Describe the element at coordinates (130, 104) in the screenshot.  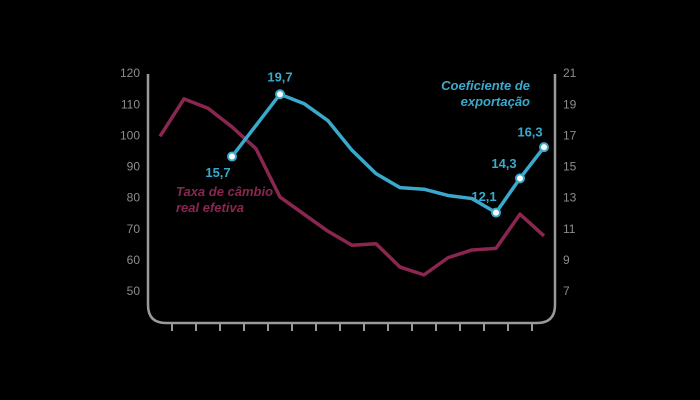
I see `y-tick-label: 110` at that location.